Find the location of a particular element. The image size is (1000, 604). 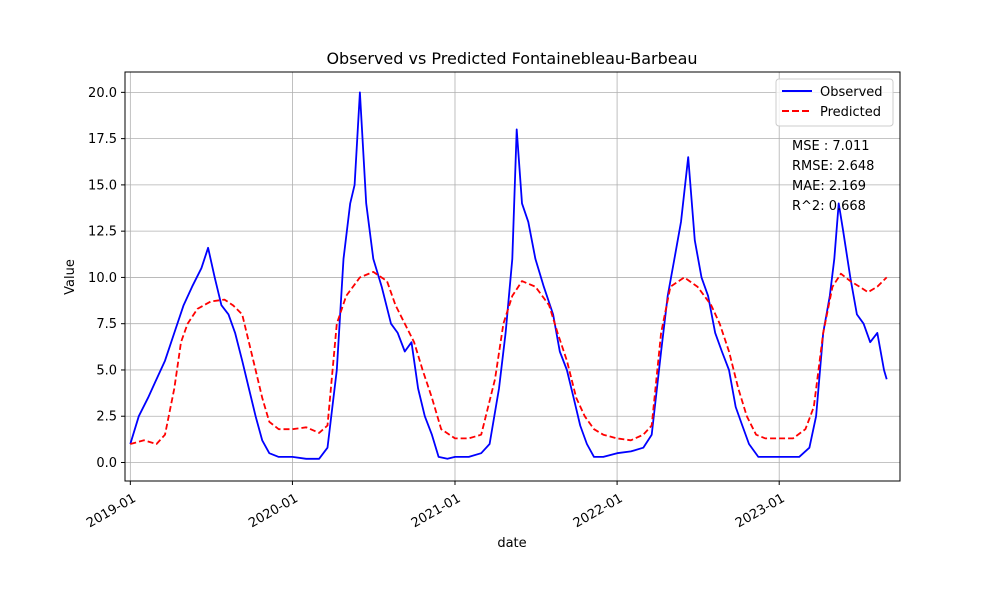

y-tick-label: 12.5 is located at coordinates (102, 232).